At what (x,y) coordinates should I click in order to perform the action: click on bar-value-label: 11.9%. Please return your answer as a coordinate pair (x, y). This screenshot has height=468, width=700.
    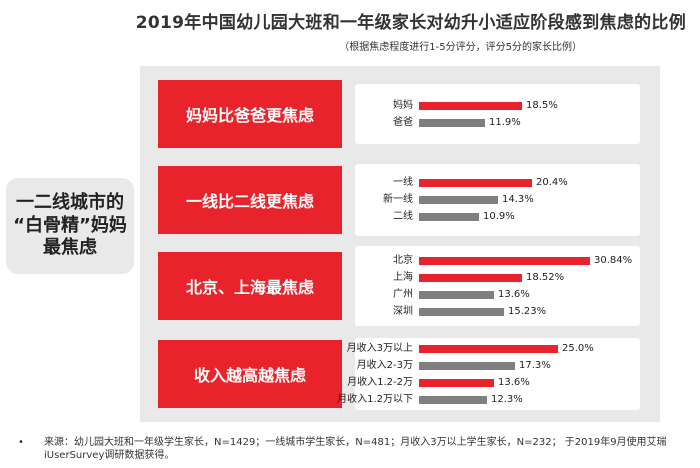
    Looking at the image, I should click on (505, 122).